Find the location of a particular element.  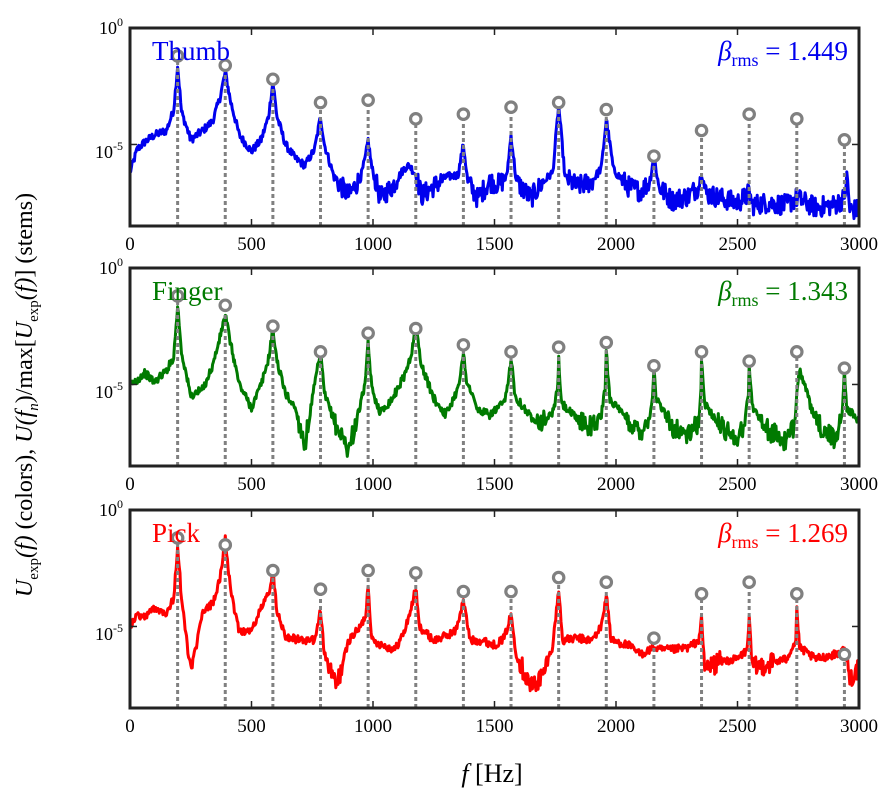

xtick-labels-thumb: 0 500 1000 1500 2000 2500 3000 is located at coordinates (501, 244).